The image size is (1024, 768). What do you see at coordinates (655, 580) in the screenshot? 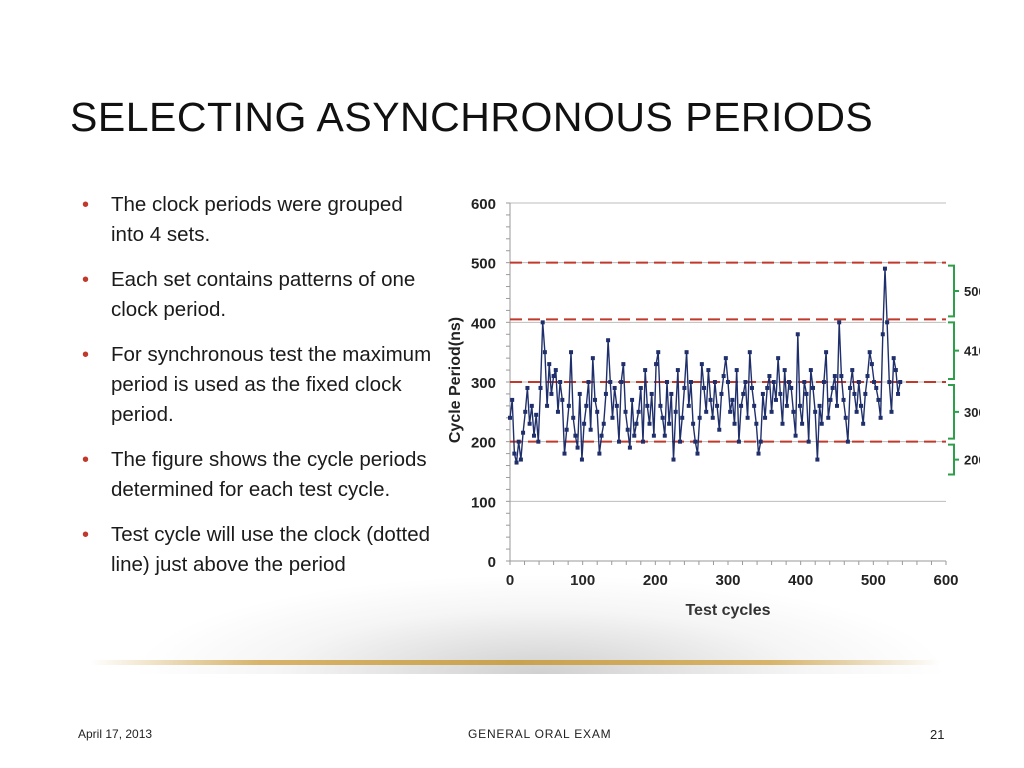
I see `x-tick-label: 200` at bounding box center [655, 580].